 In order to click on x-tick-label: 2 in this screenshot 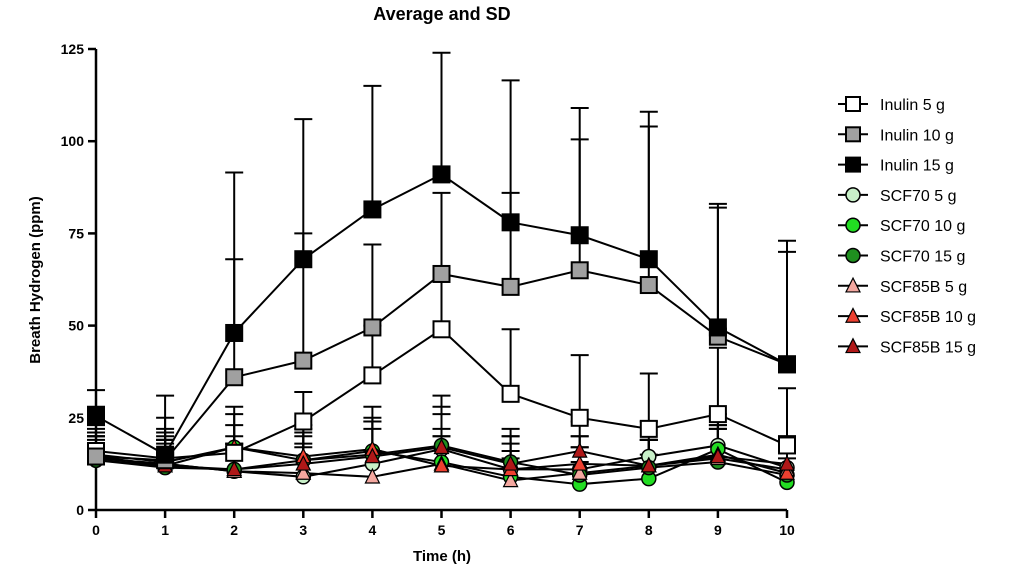, I will do `click(234, 530)`.